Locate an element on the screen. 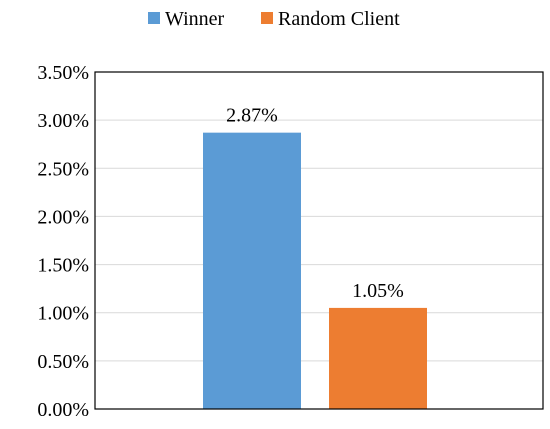 The image size is (550, 429). data-label: 1.05% is located at coordinates (378, 291).